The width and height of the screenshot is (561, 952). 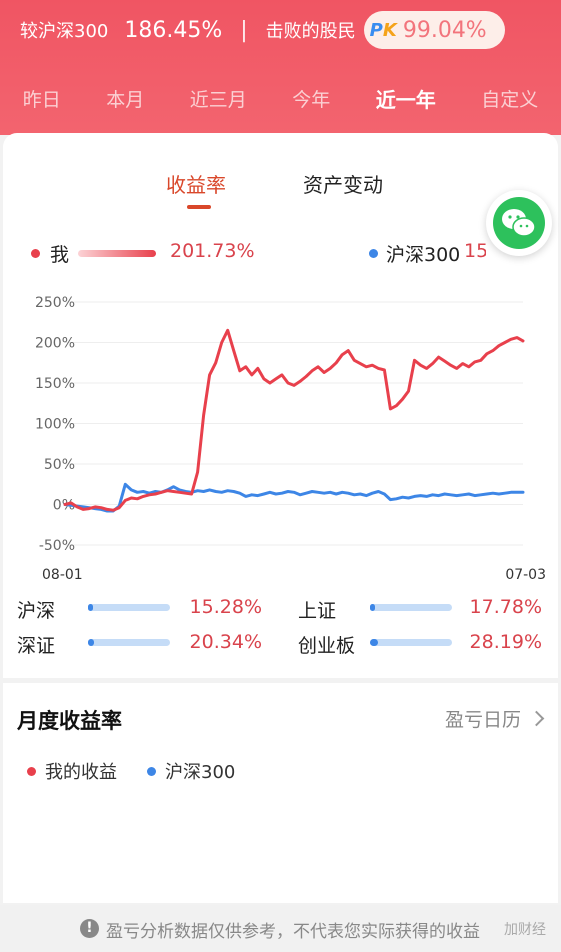 What do you see at coordinates (35, 253) in the screenshot?
I see `legend-me-dot` at bounding box center [35, 253].